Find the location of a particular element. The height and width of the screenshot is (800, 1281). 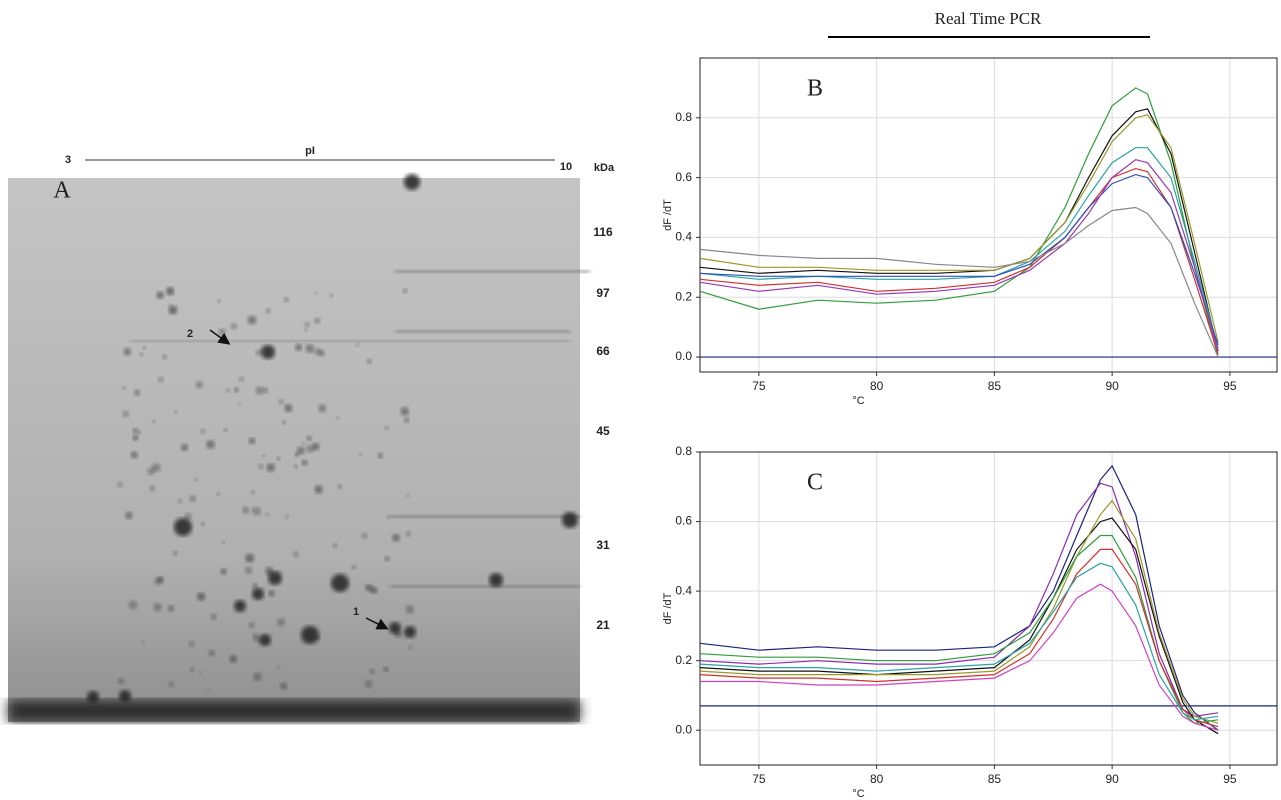

figure-title: Real Time PCR is located at coordinates (988, 18).